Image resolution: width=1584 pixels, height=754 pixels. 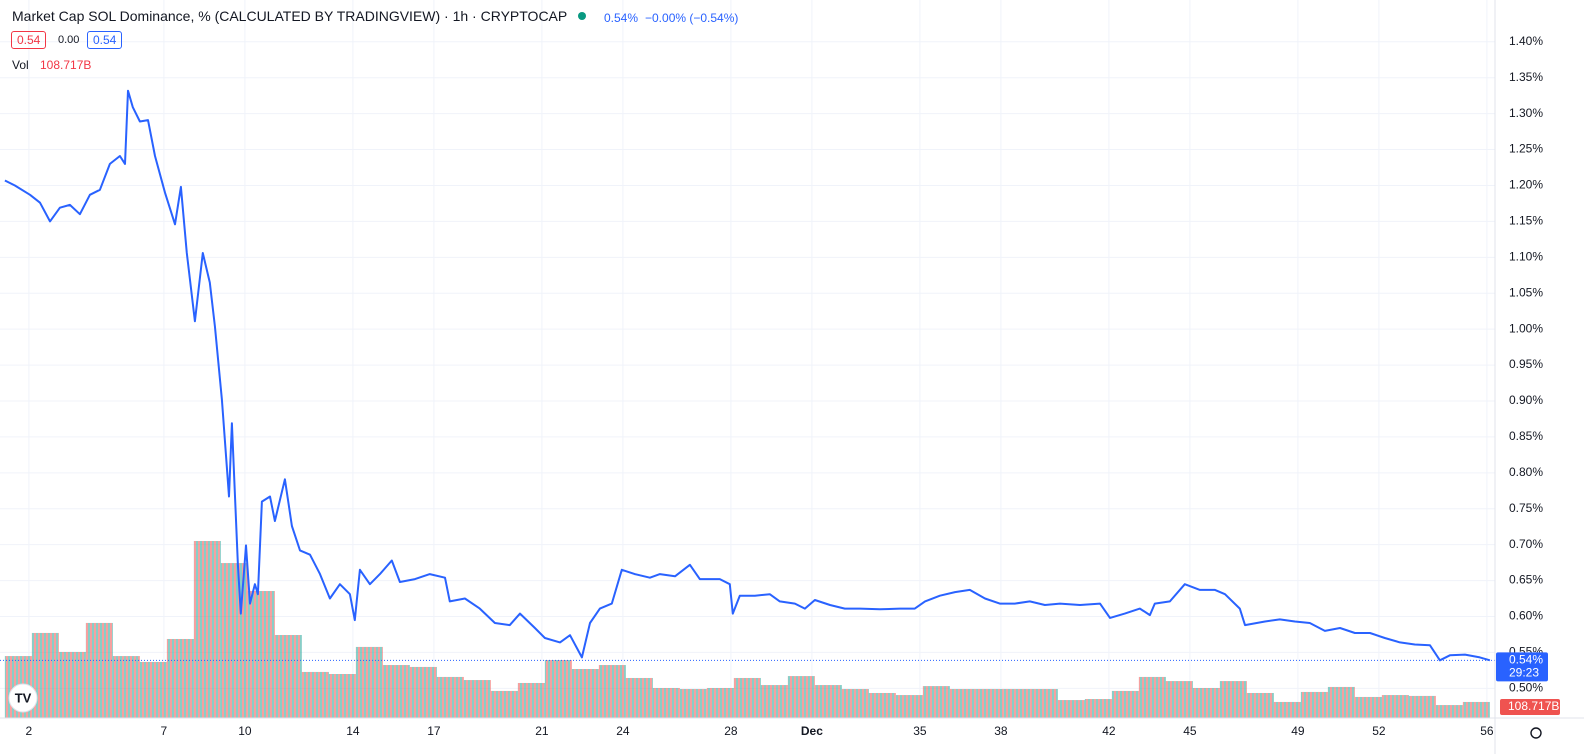 I want to click on x-tick-label: 10, so click(x=245, y=731).